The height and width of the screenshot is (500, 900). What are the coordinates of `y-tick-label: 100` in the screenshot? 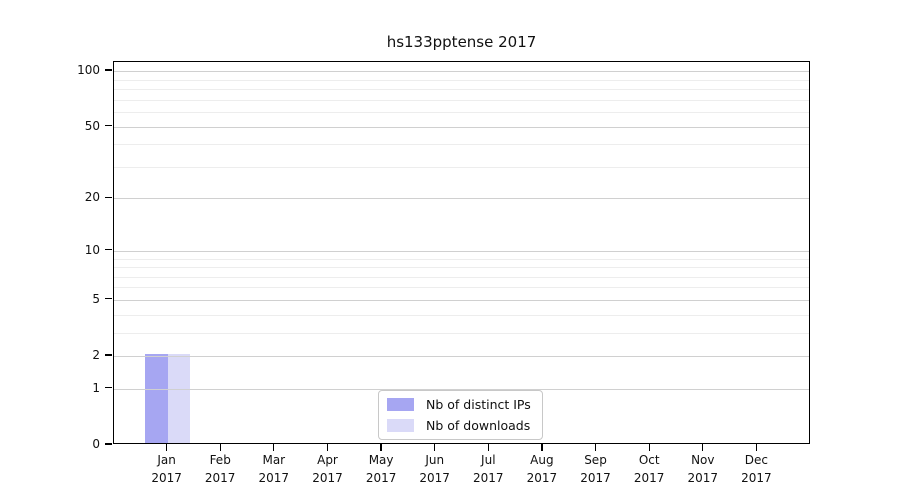 It's located at (88, 70).